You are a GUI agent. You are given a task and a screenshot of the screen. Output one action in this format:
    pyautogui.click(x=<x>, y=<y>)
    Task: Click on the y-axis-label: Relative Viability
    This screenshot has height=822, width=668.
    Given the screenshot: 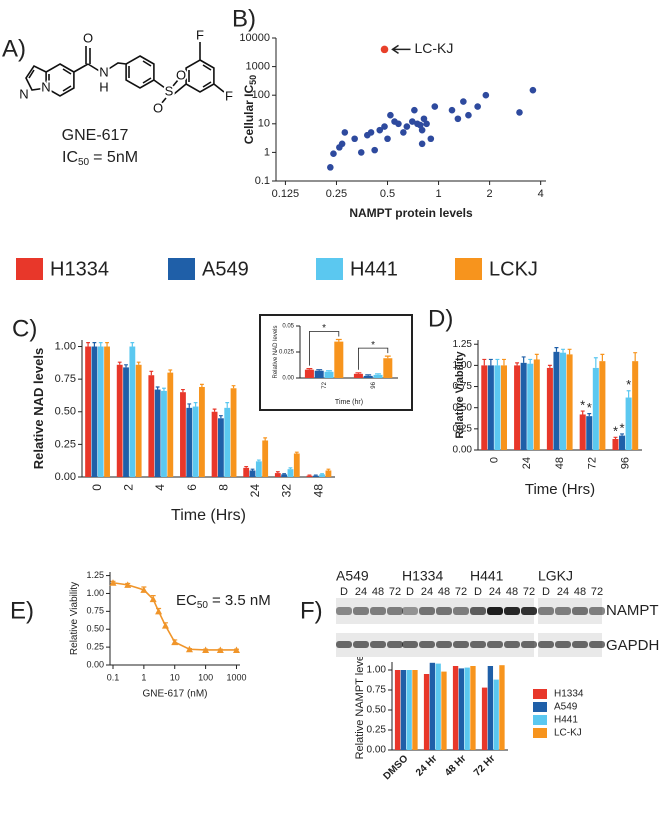 What is the action you would take?
    pyautogui.click(x=74, y=618)
    